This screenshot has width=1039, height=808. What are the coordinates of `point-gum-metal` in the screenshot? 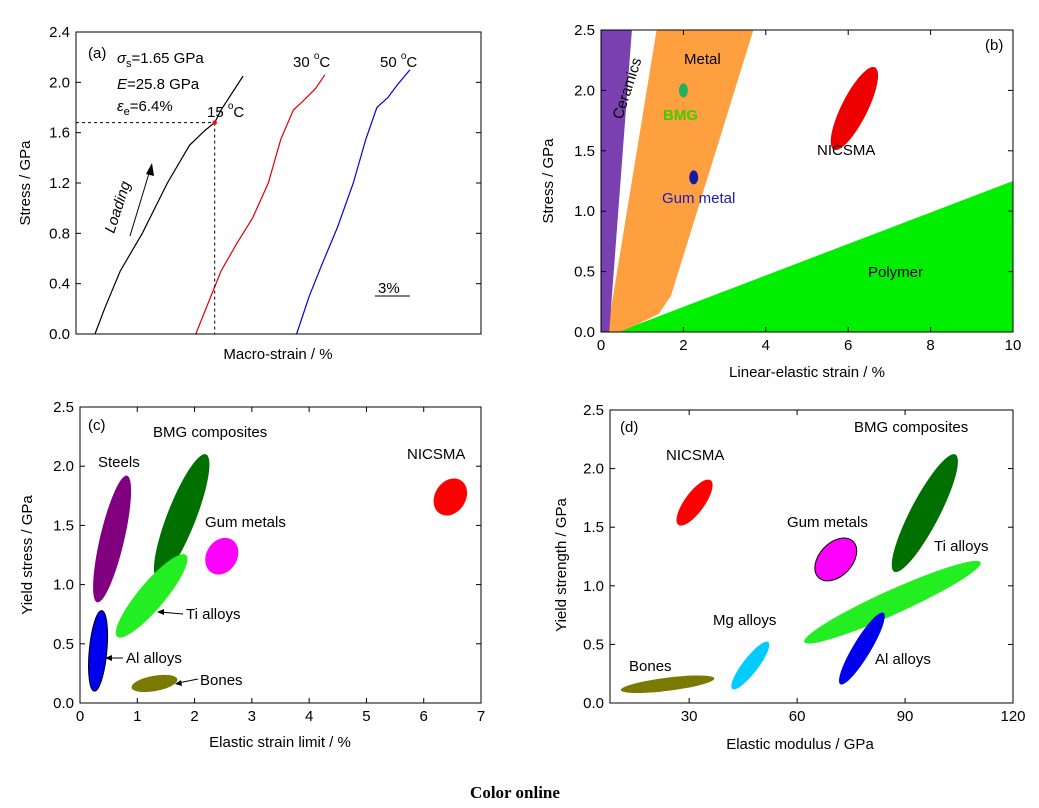 It's located at (694, 177).